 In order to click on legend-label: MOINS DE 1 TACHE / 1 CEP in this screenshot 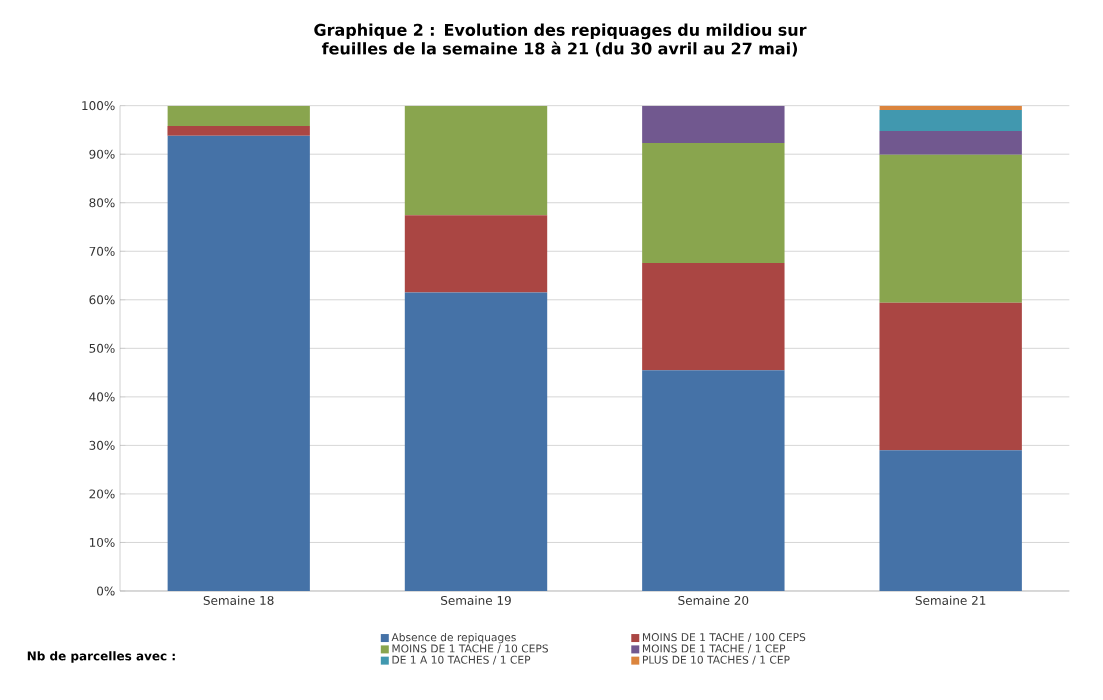, I will do `click(714, 649)`.